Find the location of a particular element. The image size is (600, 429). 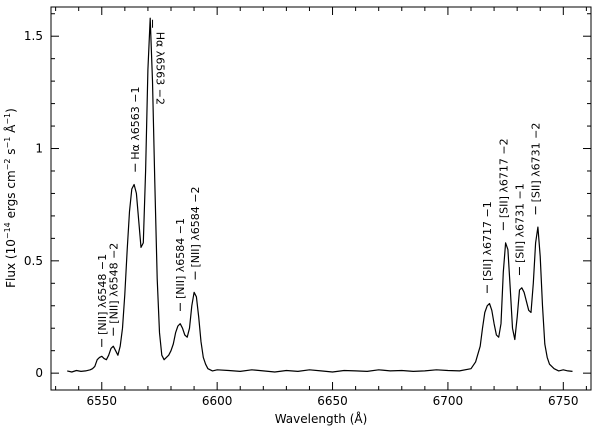

annotation-label: [SII] λ6717 −1 is located at coordinates (487, 241).